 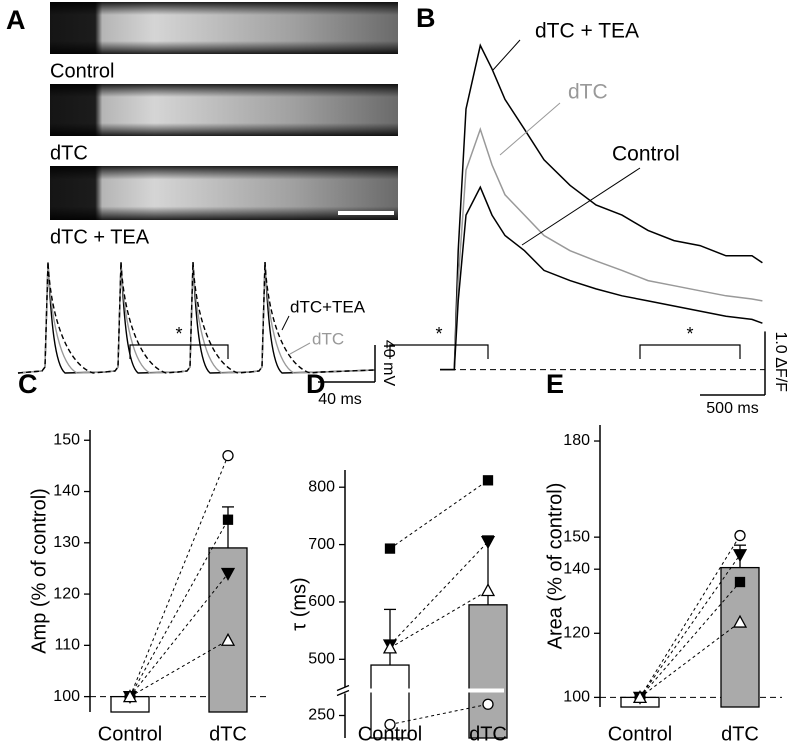 I want to click on scale-label: 40 ms, so click(x=340, y=399).